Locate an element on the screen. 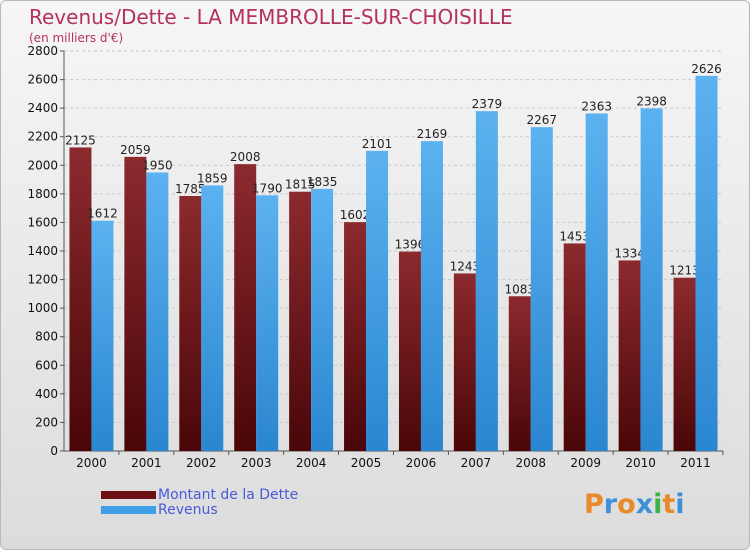 This screenshot has height=550, width=750. x-tick-label: 2008 is located at coordinates (531, 463).